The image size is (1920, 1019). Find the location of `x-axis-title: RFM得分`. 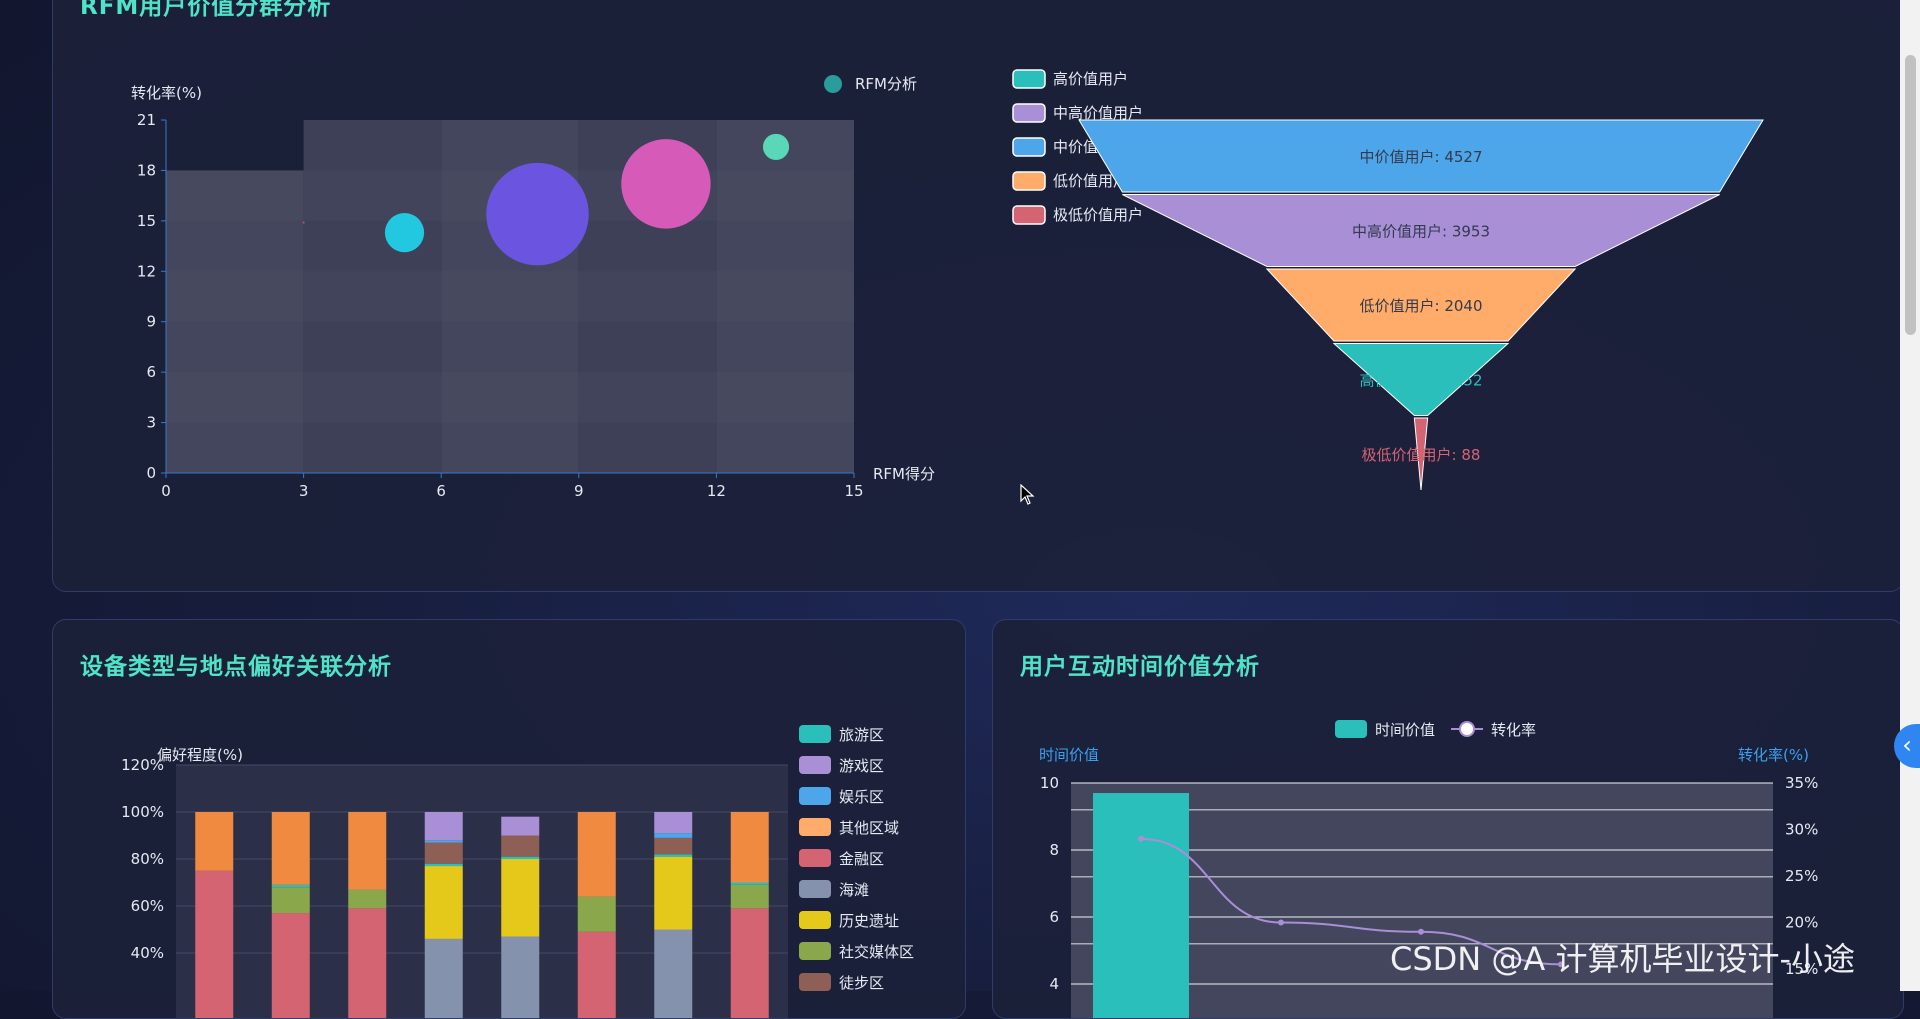

x-axis-title: RFM得分 is located at coordinates (904, 474).